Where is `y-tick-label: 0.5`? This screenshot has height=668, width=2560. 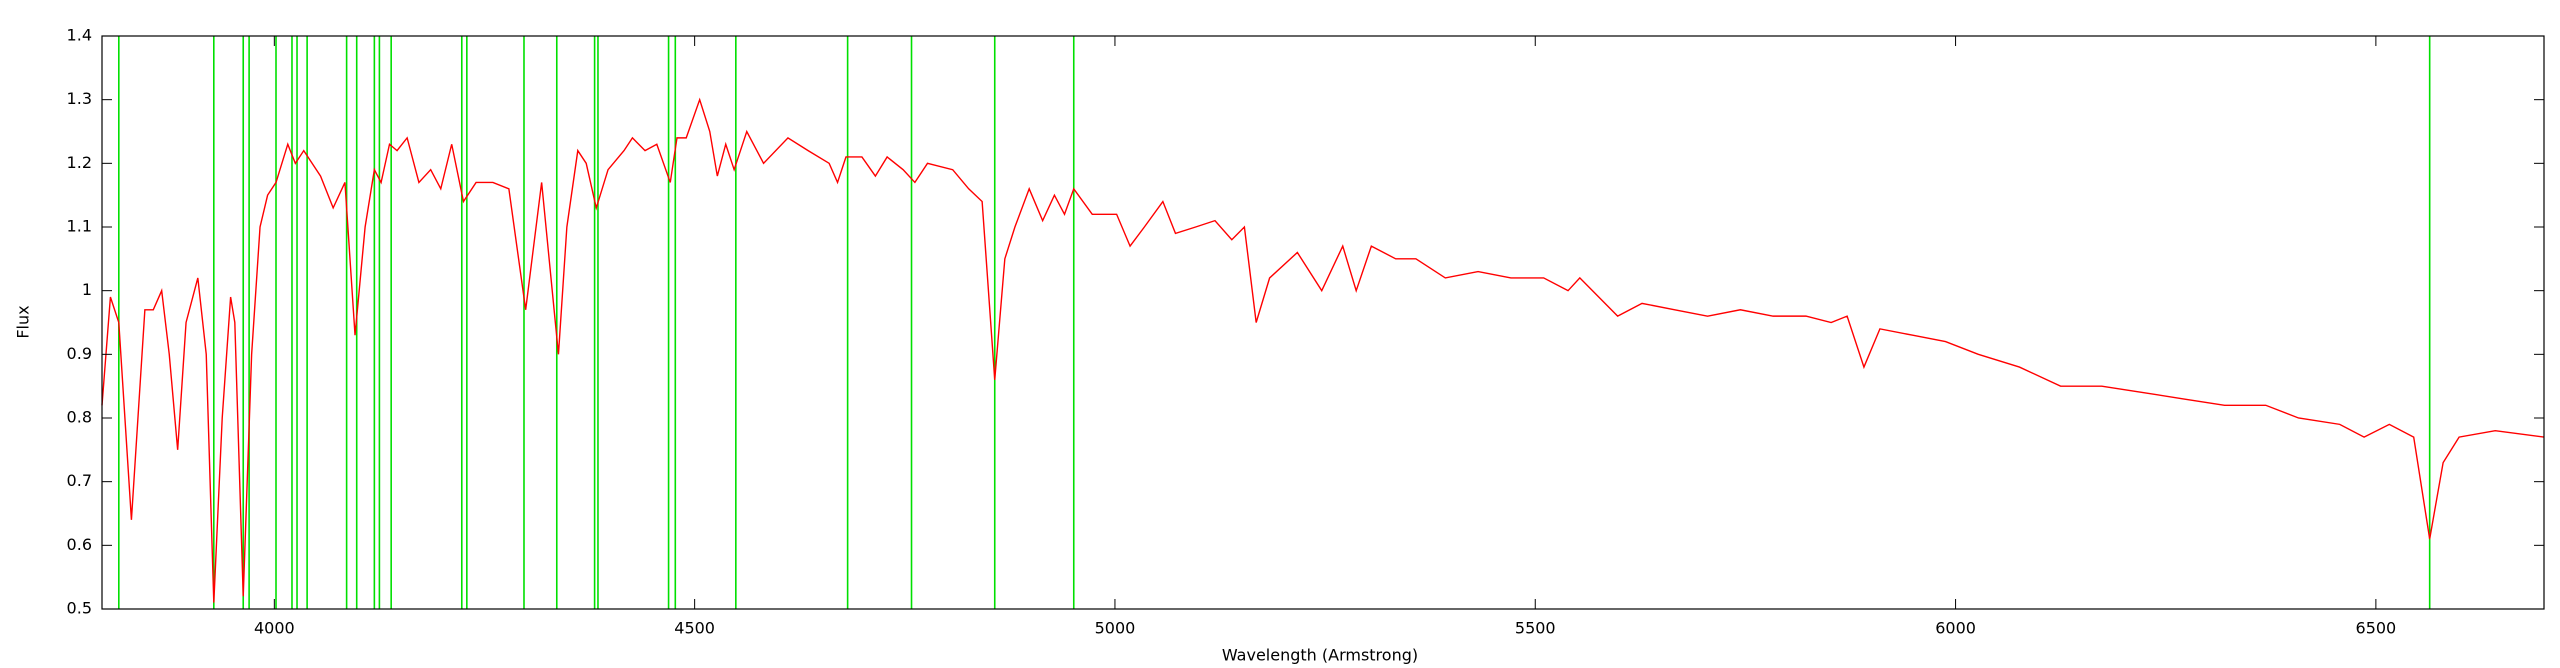 y-tick-label: 0.5 is located at coordinates (79, 608).